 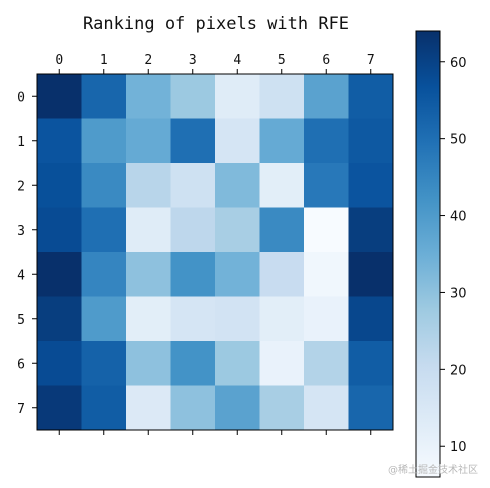 I want to click on x-tick-label-0: 0, so click(x=59, y=60).